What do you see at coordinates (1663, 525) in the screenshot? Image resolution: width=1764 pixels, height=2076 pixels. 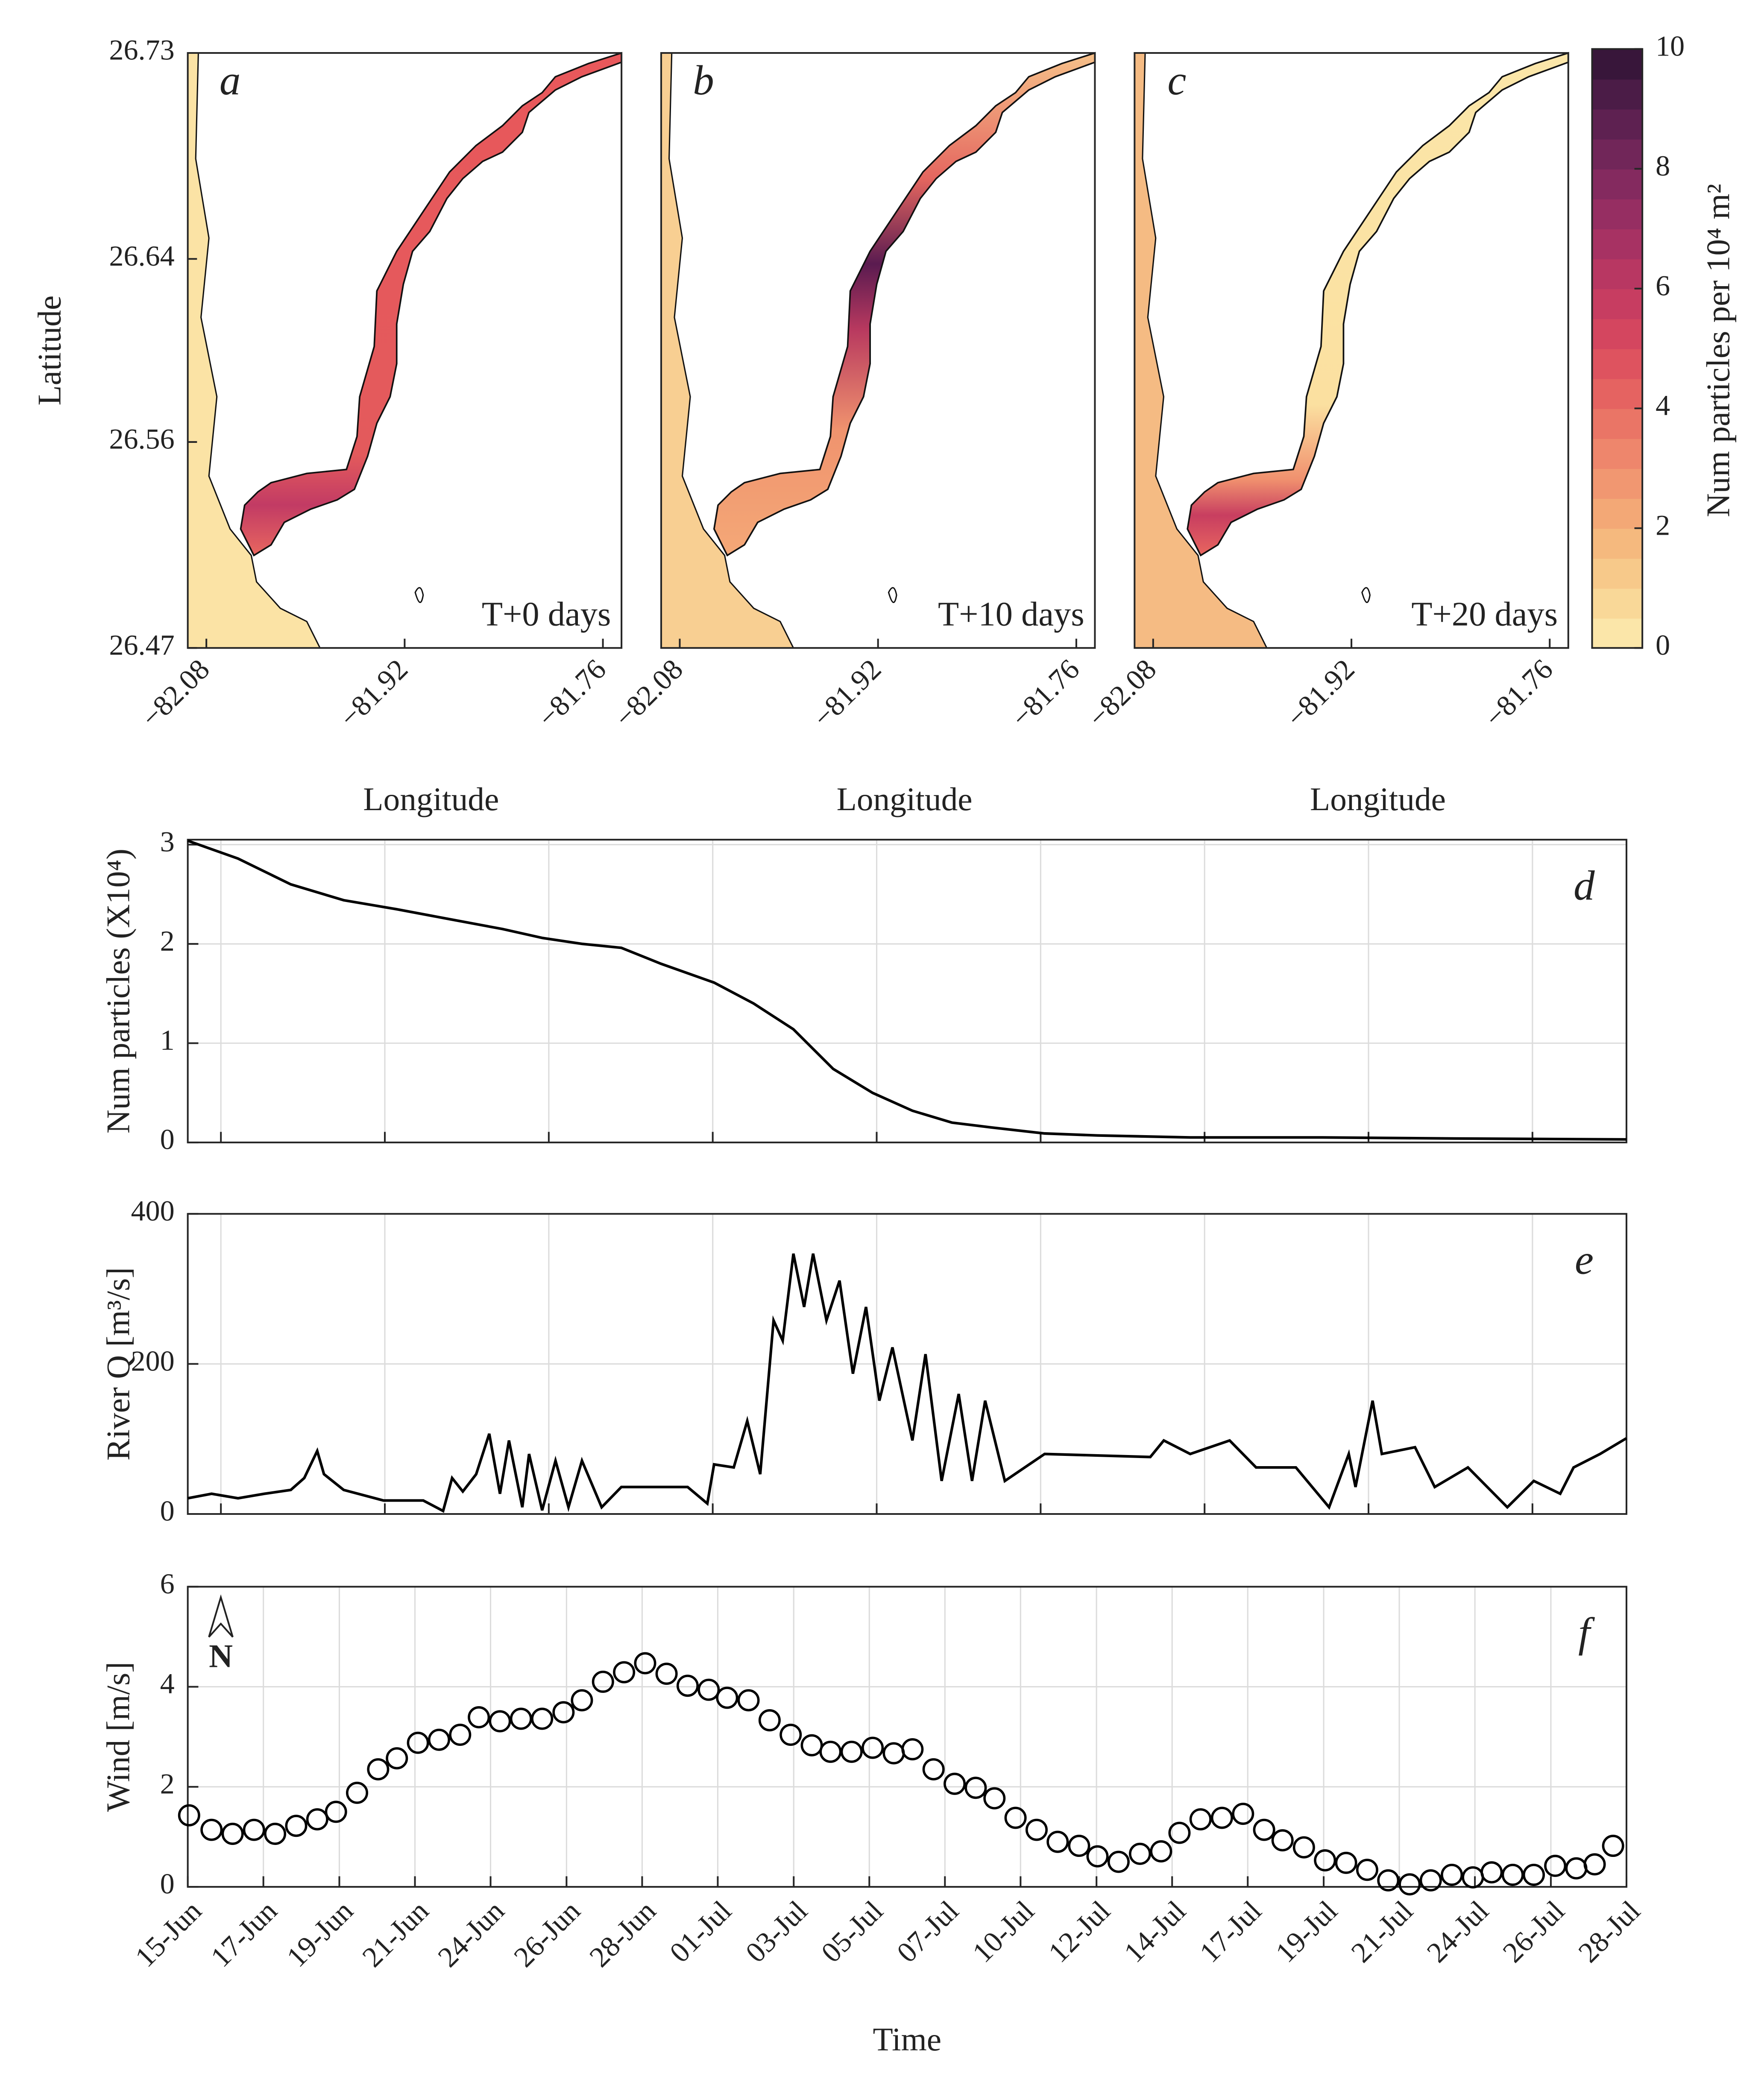 I see `colorbar-tick-label: 2` at bounding box center [1663, 525].